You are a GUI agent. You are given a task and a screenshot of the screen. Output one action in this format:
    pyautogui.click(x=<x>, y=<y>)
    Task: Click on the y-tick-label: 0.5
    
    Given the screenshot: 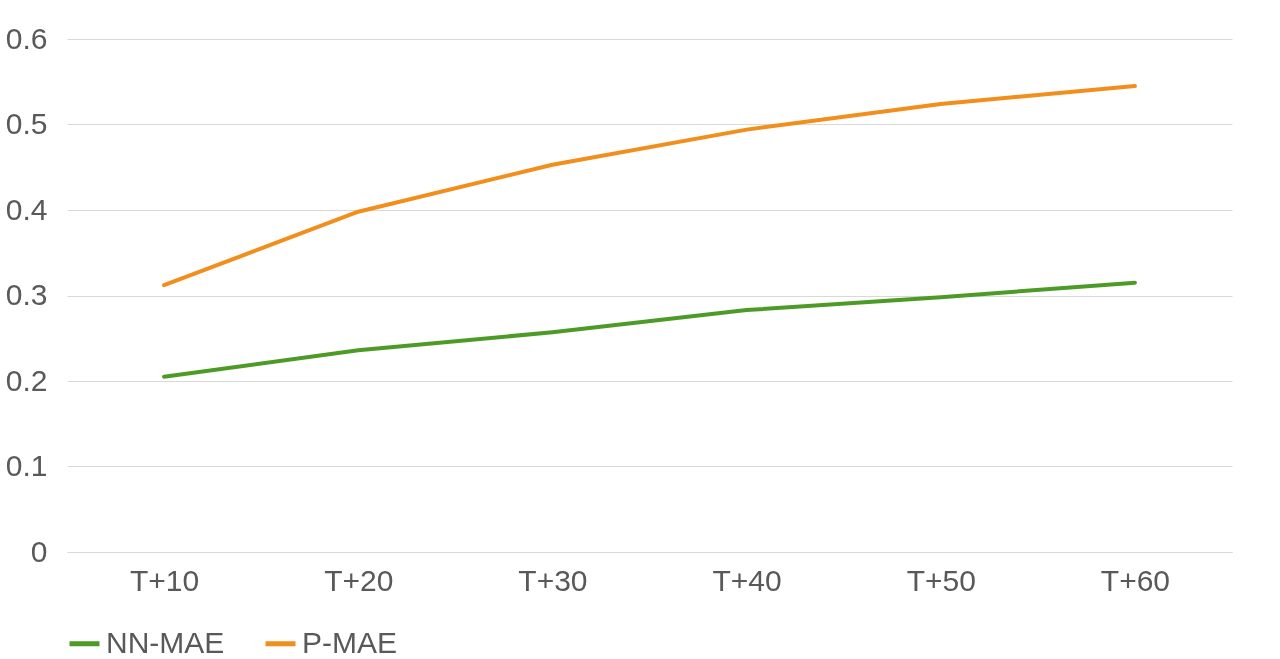 What is the action you would take?
    pyautogui.click(x=26, y=123)
    